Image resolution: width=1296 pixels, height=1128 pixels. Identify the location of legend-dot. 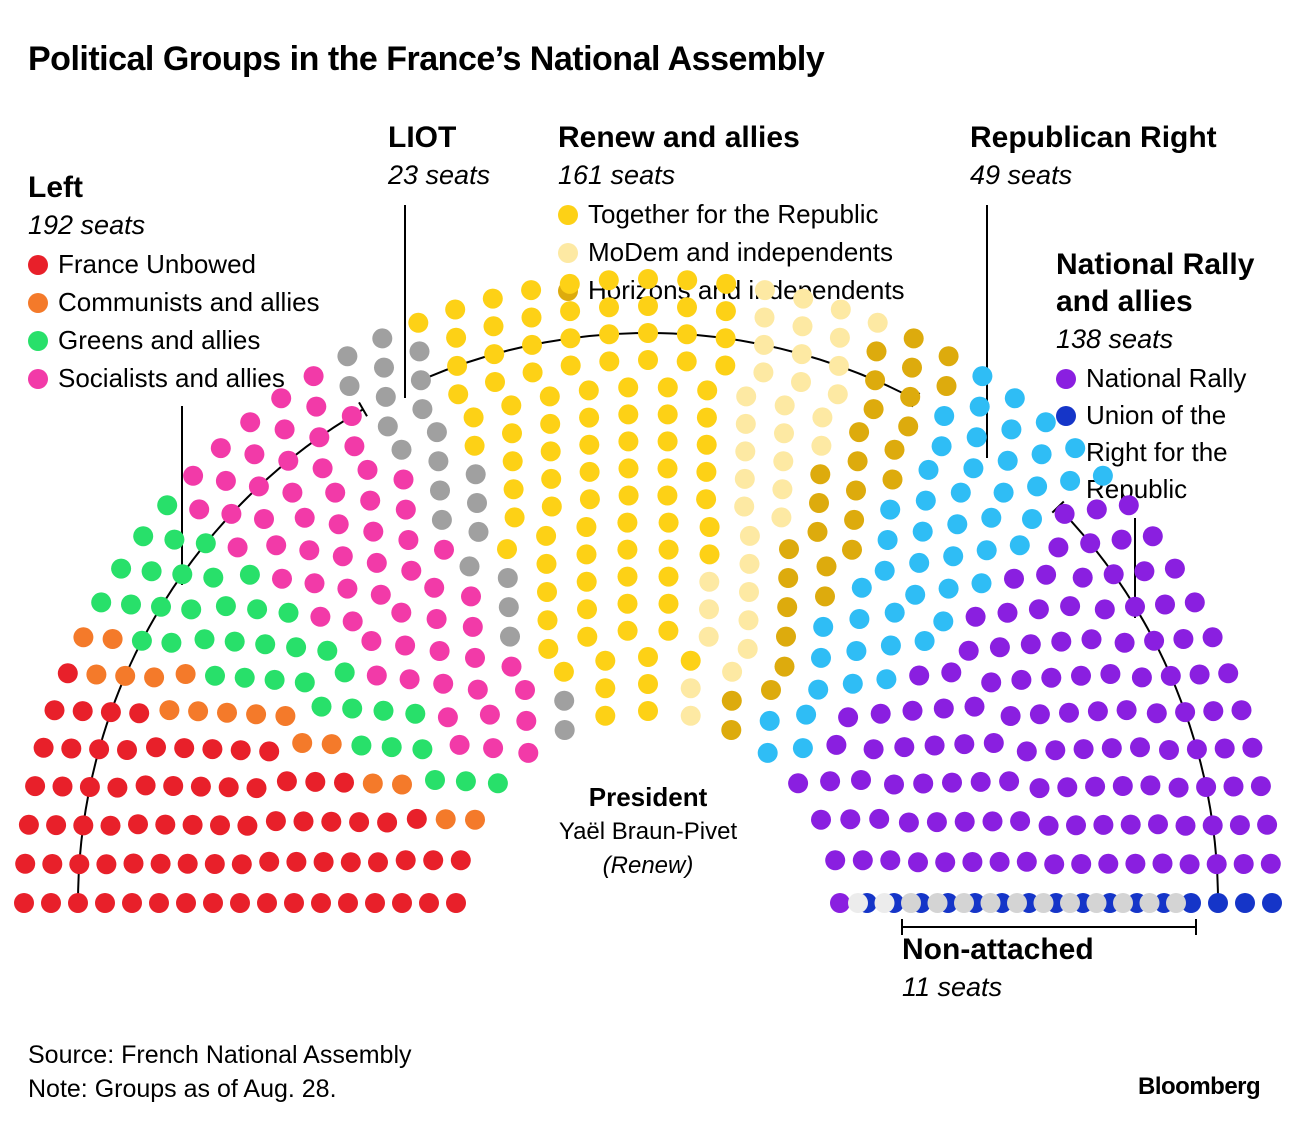
(38, 341).